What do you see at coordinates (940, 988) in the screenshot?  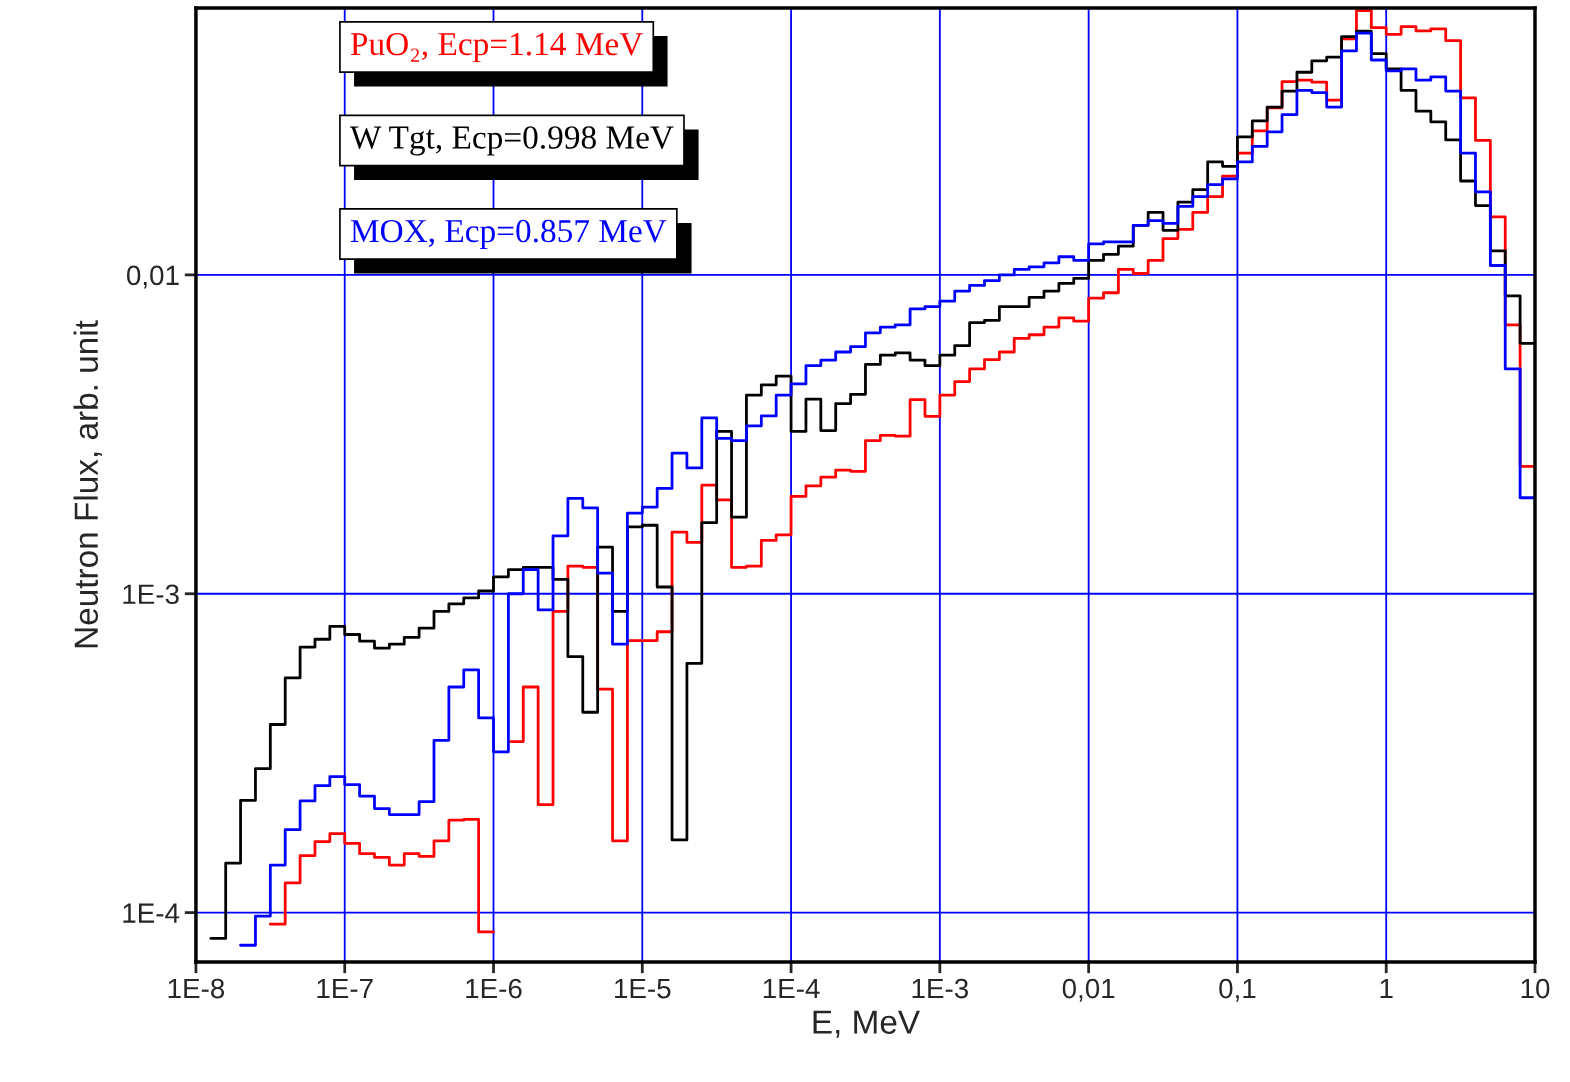 I see `x-tick-label: 1E-3` at bounding box center [940, 988].